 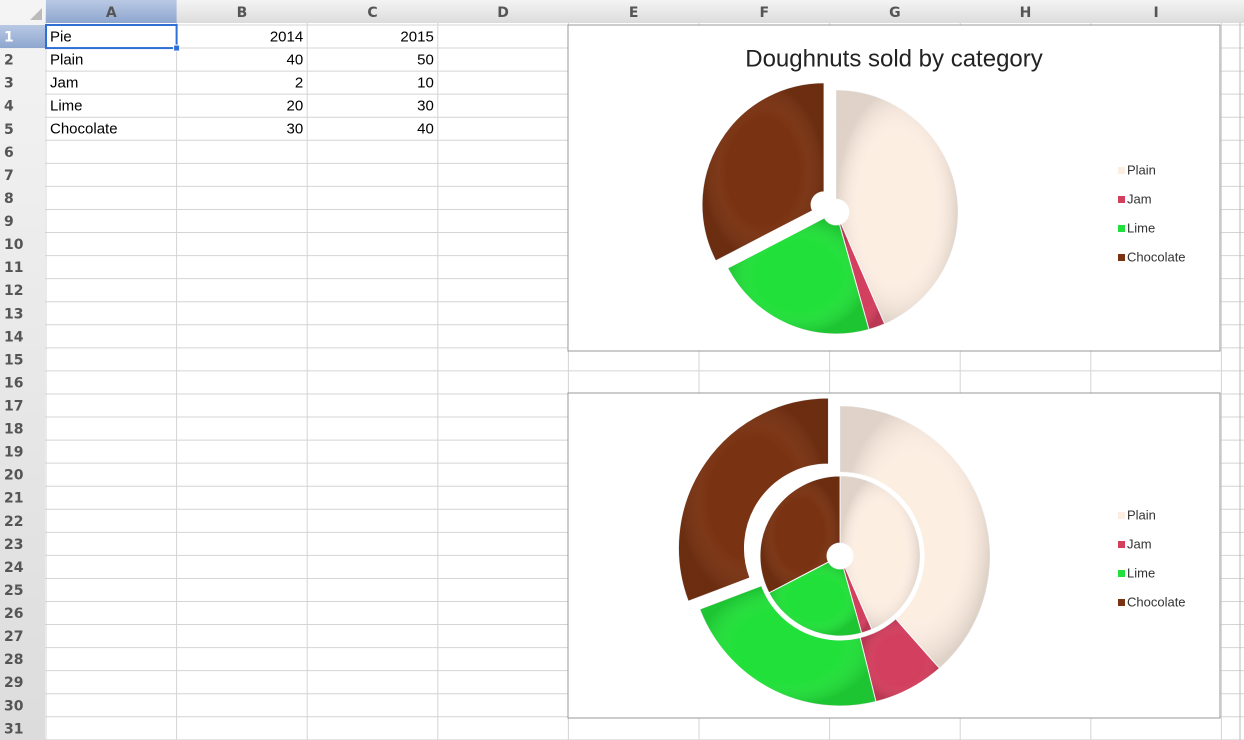 What do you see at coordinates (13, 522) in the screenshot?
I see `row-header: 22` at bounding box center [13, 522].